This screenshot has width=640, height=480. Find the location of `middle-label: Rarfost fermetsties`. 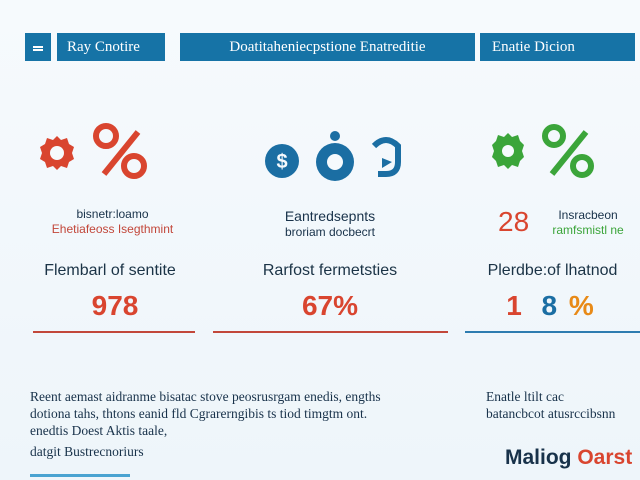

middle-label: Rarfost fermetsties is located at coordinates (330, 270).